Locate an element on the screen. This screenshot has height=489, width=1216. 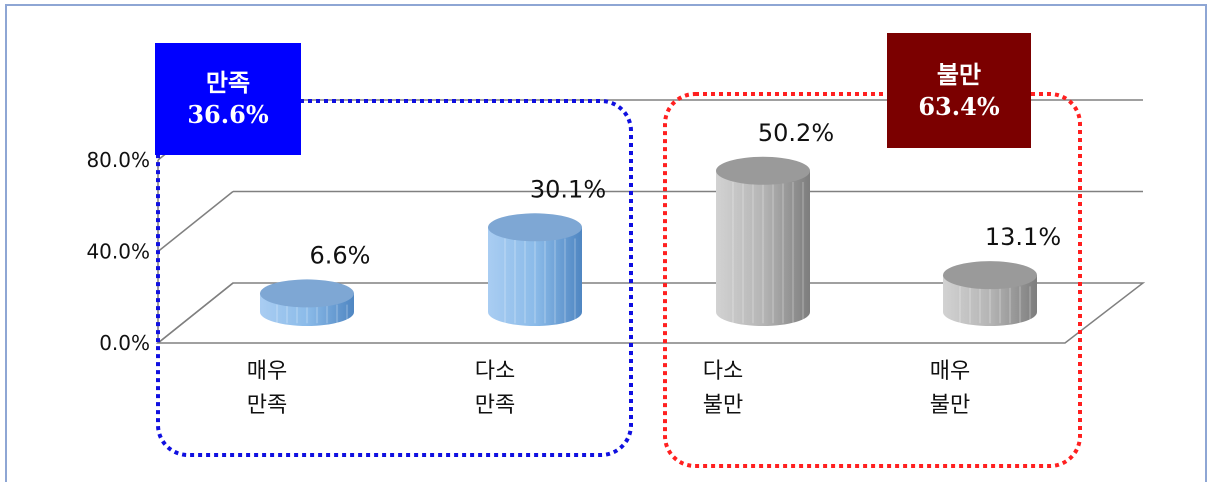
satisfied-group-value: 36.6% is located at coordinates (227, 115).